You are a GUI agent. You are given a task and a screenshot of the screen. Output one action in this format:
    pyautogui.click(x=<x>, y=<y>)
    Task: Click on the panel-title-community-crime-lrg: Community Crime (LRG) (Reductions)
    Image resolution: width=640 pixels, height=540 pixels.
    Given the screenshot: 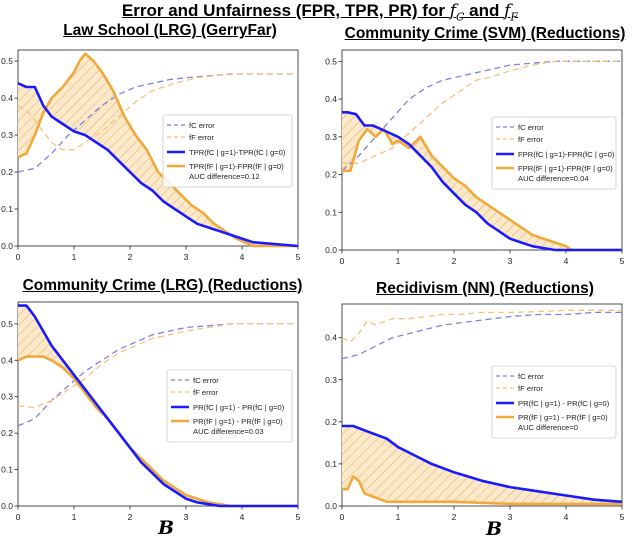 What is the action you would take?
    pyautogui.click(x=162, y=285)
    